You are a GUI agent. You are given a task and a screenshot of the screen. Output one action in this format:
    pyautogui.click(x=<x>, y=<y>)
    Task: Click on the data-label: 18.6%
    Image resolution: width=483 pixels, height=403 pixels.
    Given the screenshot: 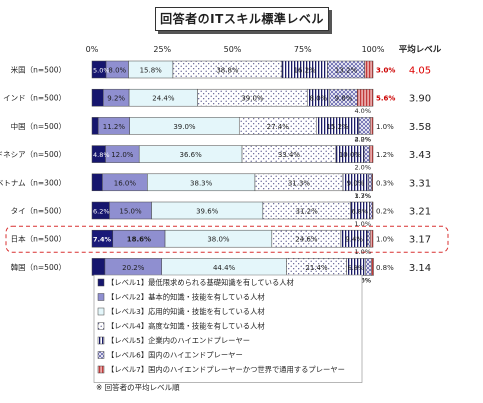 What is the action you would take?
    pyautogui.click(x=139, y=240)
    